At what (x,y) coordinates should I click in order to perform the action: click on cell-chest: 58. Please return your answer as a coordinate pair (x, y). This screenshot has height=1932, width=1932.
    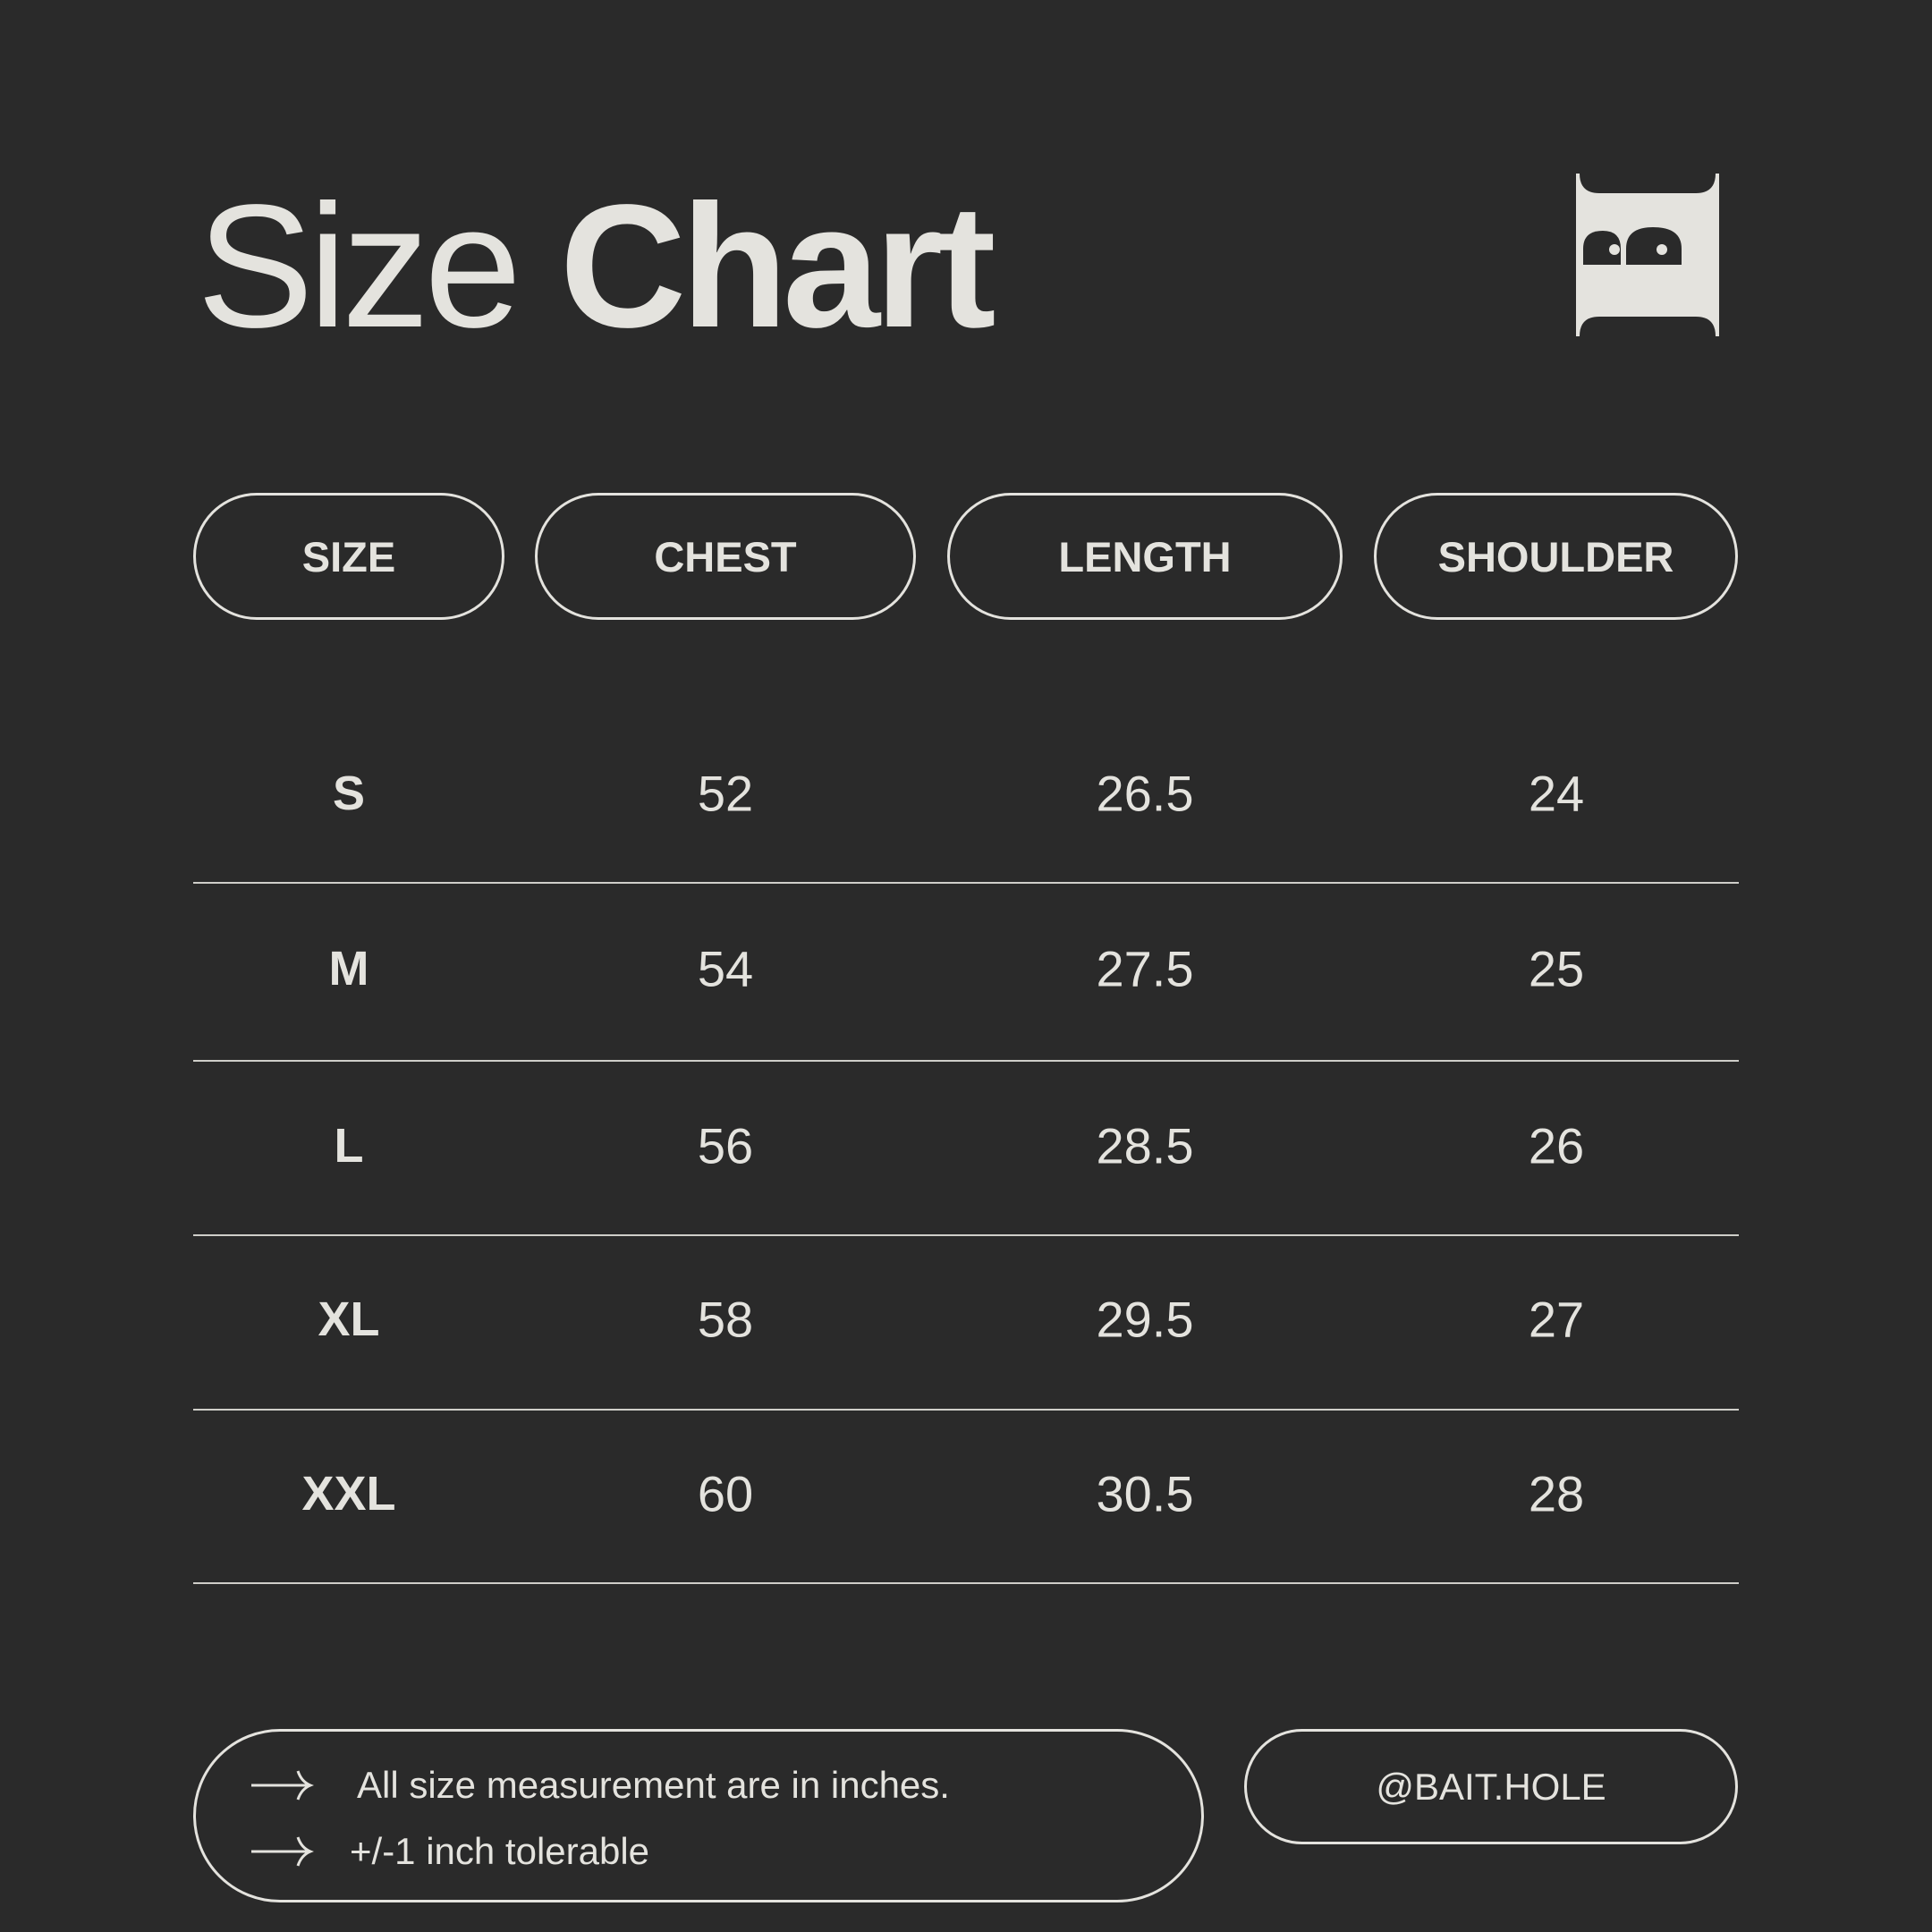
    Looking at the image, I should click on (725, 1319).